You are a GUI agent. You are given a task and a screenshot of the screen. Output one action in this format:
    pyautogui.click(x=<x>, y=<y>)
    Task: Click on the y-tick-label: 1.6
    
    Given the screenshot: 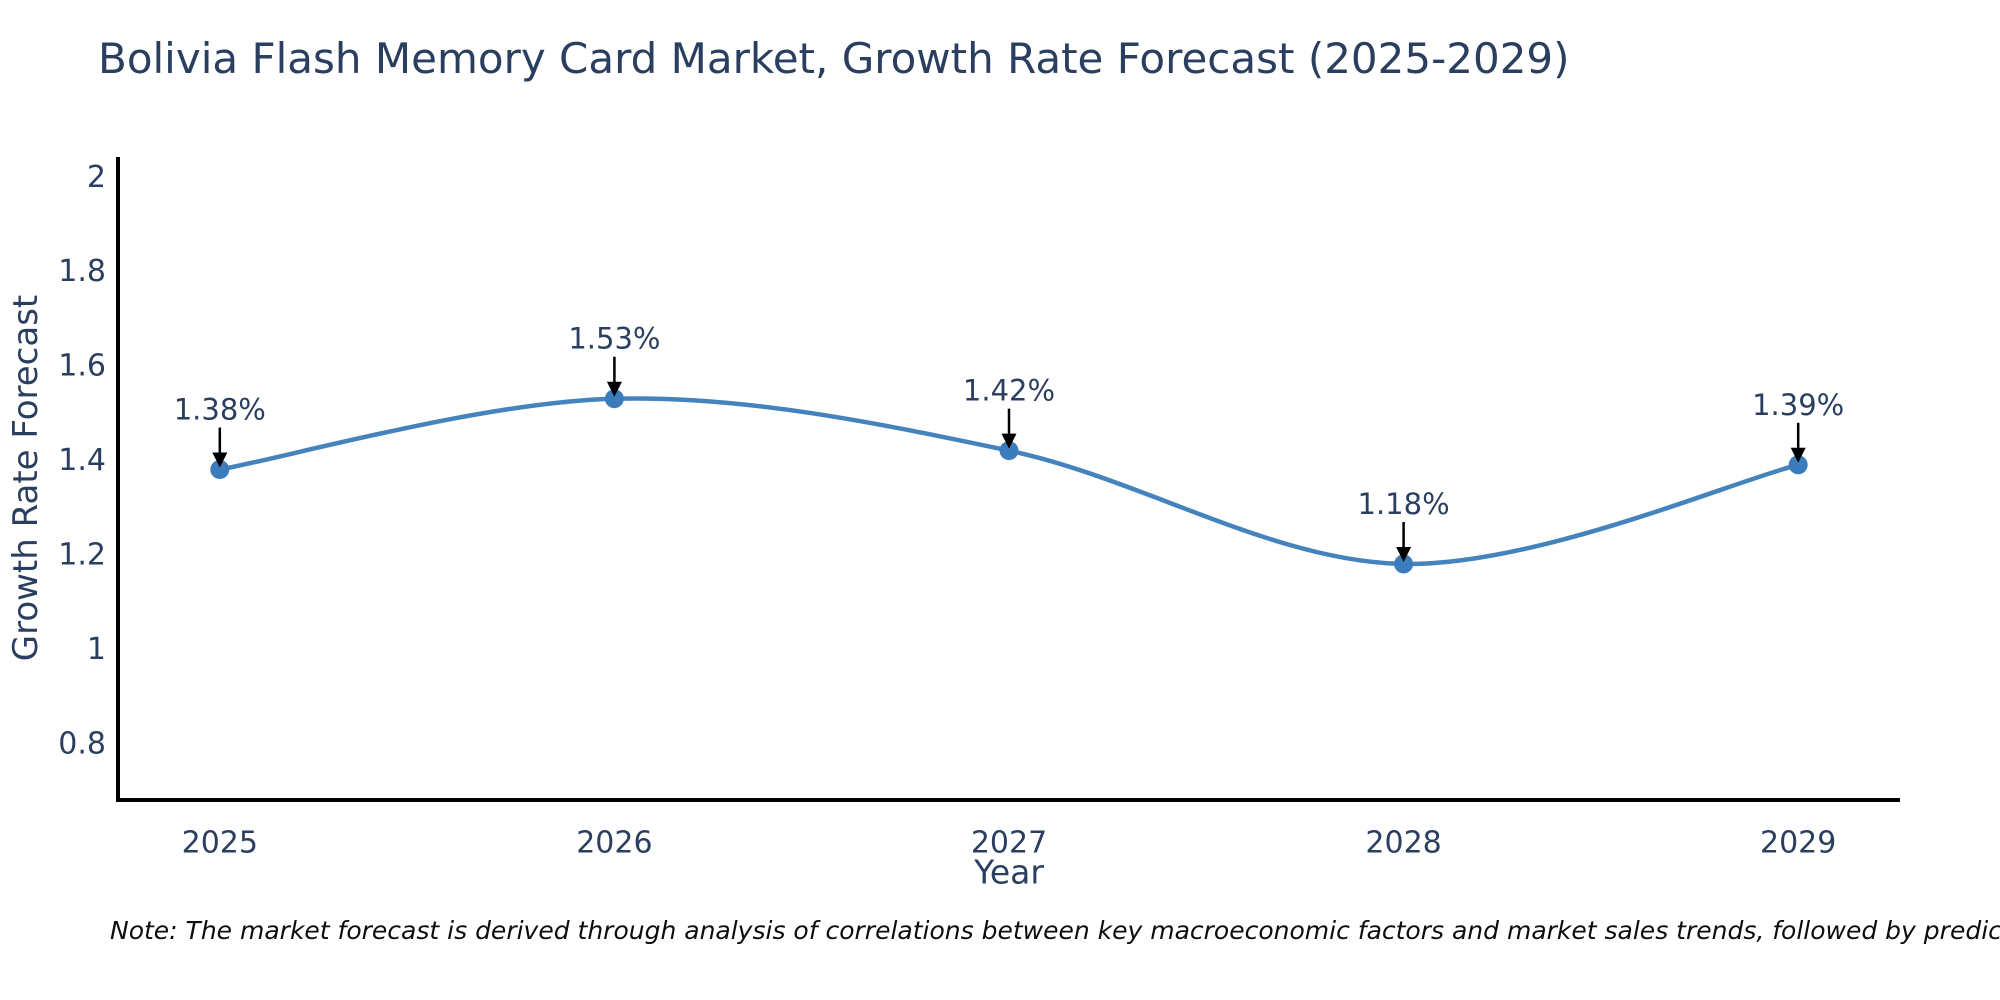 What is the action you would take?
    pyautogui.click(x=82, y=366)
    